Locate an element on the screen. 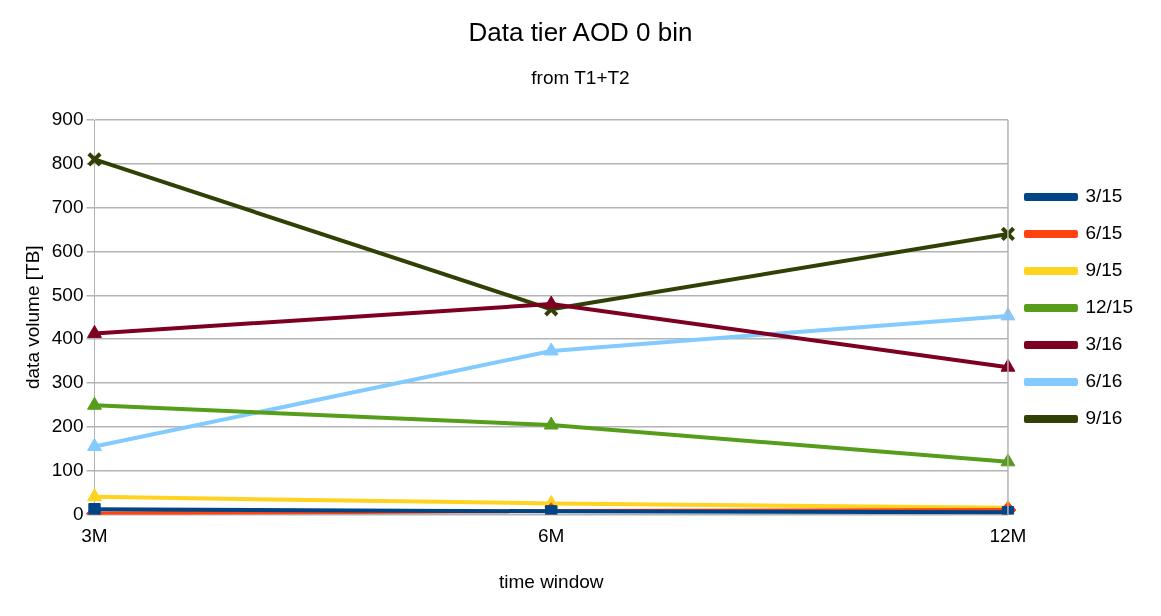  y-tick-label: 800 is located at coordinates (67, 163).